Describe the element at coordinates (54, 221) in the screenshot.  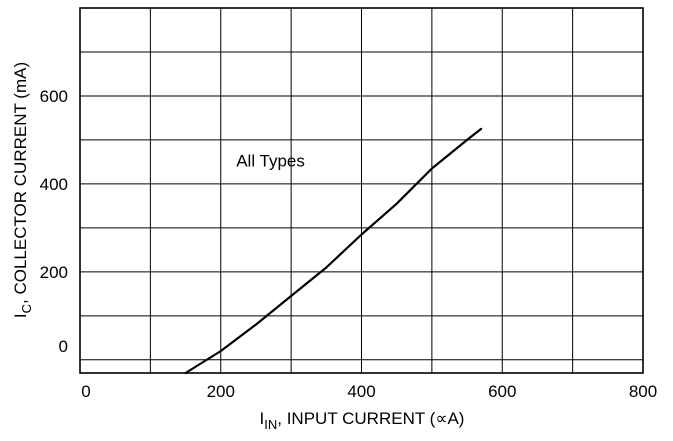
I see `y-tick-labels: 0 200 400 600` at that location.